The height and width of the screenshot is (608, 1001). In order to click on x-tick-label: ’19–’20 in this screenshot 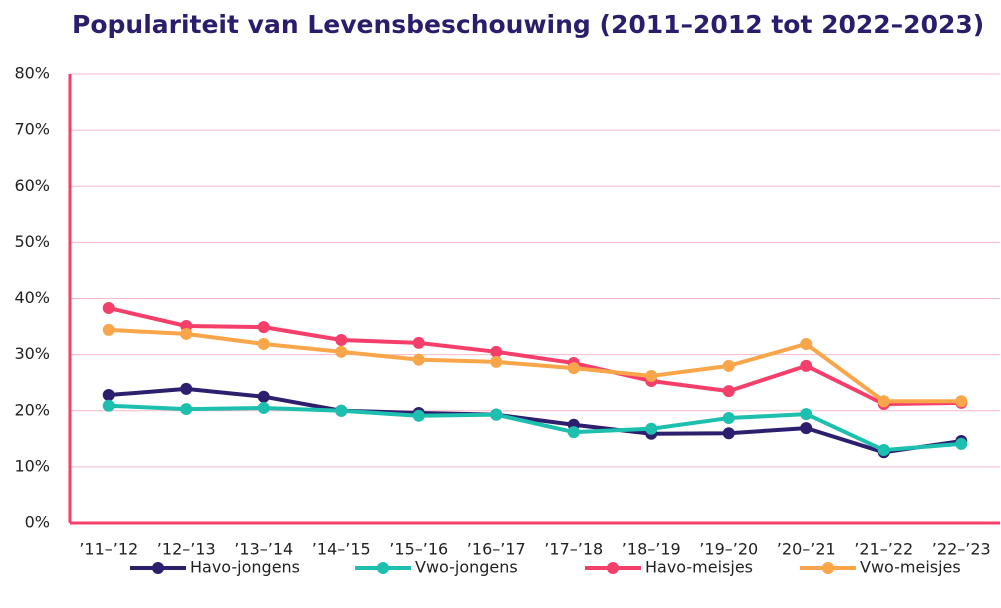, I will do `click(728, 549)`.